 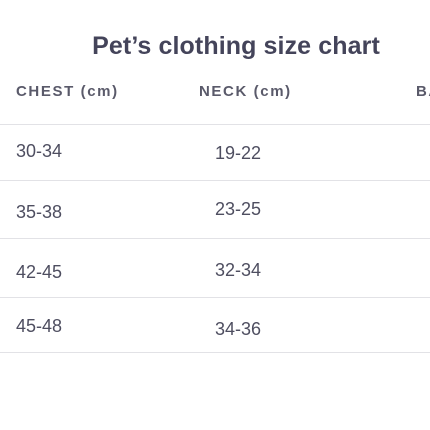 What do you see at coordinates (238, 329) in the screenshot?
I see `cell-neck: 34-36` at bounding box center [238, 329].